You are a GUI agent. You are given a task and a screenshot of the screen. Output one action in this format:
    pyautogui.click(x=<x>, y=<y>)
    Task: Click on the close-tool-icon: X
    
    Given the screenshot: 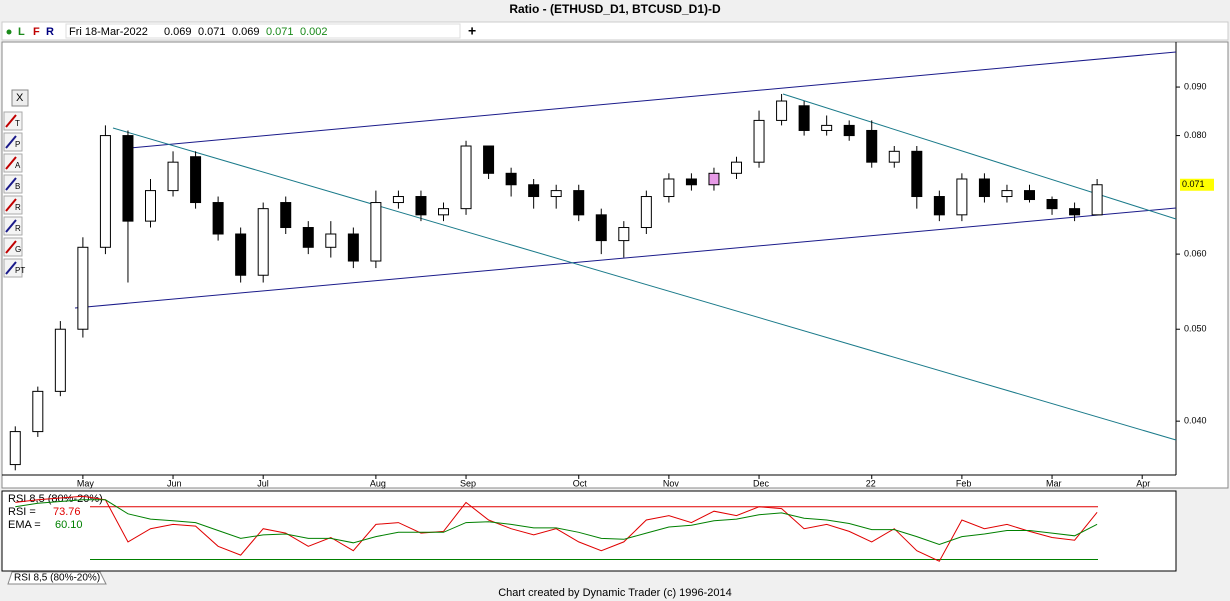 What is the action you would take?
    pyautogui.click(x=20, y=98)
    